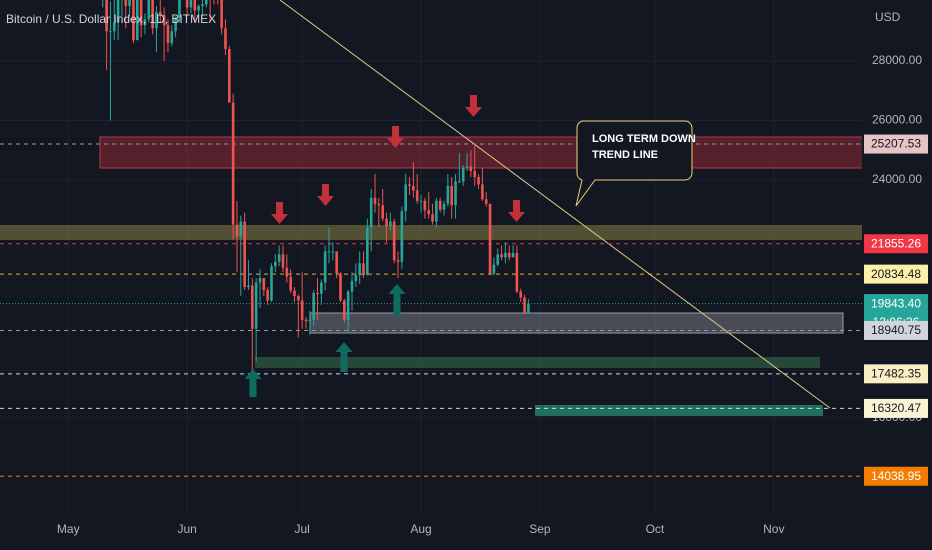  I want to click on x-tick-label: Jul, so click(301, 529).